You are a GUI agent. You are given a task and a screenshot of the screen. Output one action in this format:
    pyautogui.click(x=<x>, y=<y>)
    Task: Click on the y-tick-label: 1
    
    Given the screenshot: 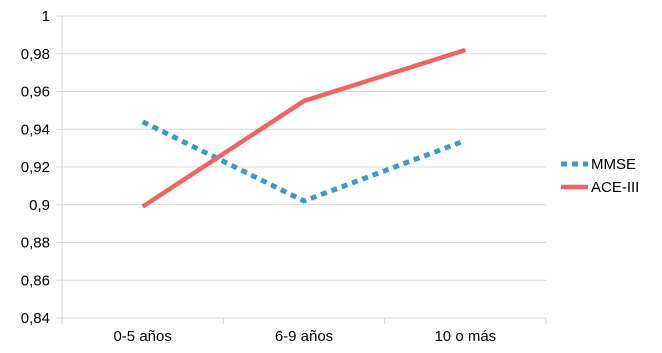 What is the action you would take?
    pyautogui.click(x=46, y=16)
    